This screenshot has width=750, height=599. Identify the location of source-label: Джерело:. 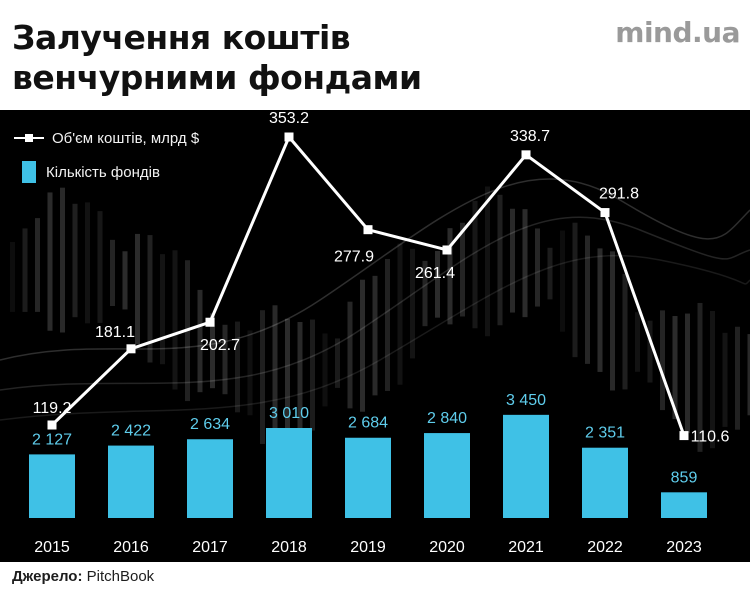
(47, 576).